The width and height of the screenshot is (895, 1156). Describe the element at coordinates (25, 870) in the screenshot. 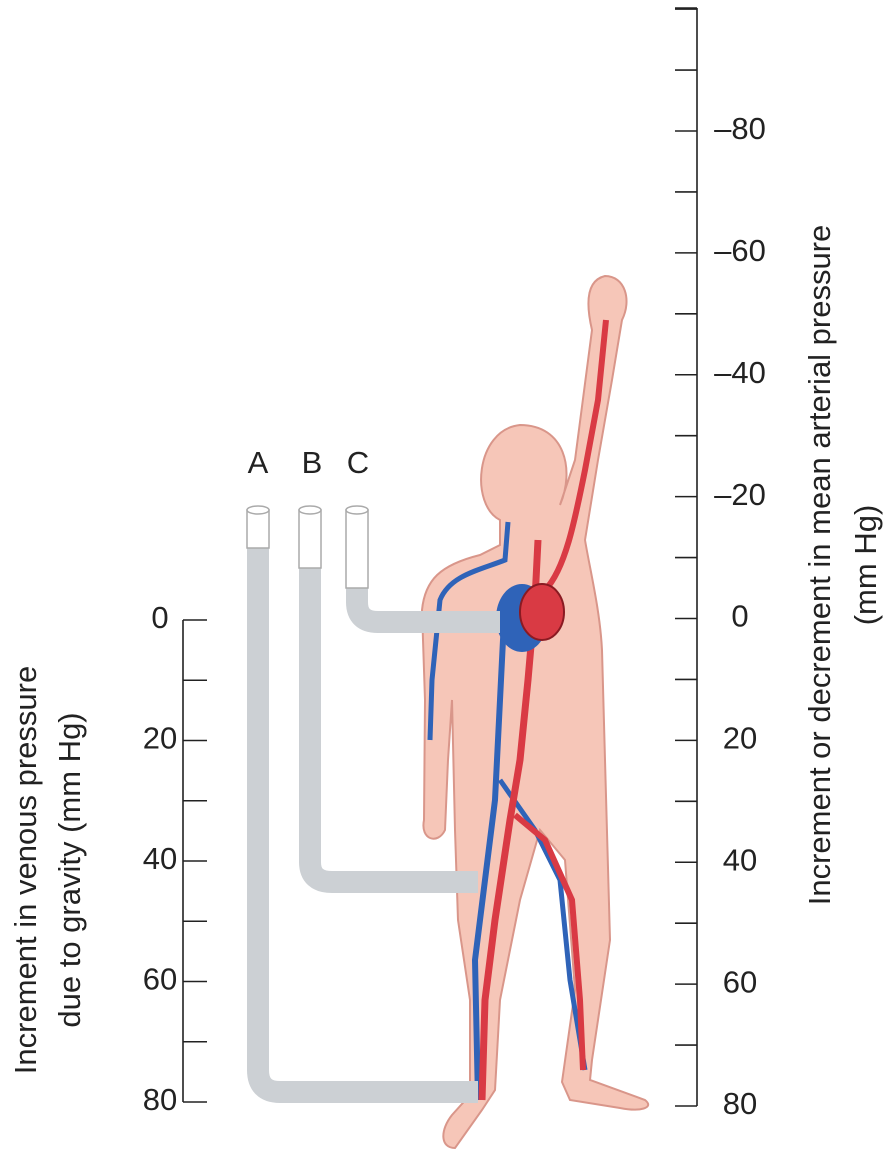

I see `left-axis-label: Increment in venous pressure` at that location.